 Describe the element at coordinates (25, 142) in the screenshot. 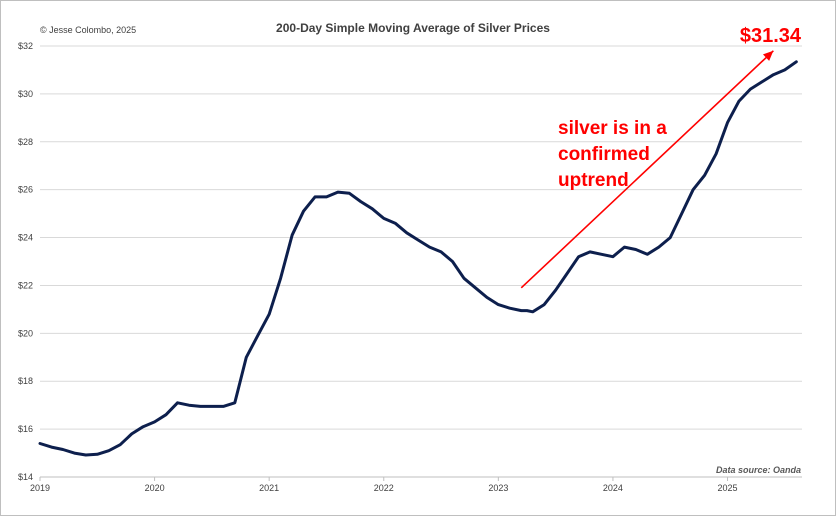

I see `y-tick-label: $28` at that location.